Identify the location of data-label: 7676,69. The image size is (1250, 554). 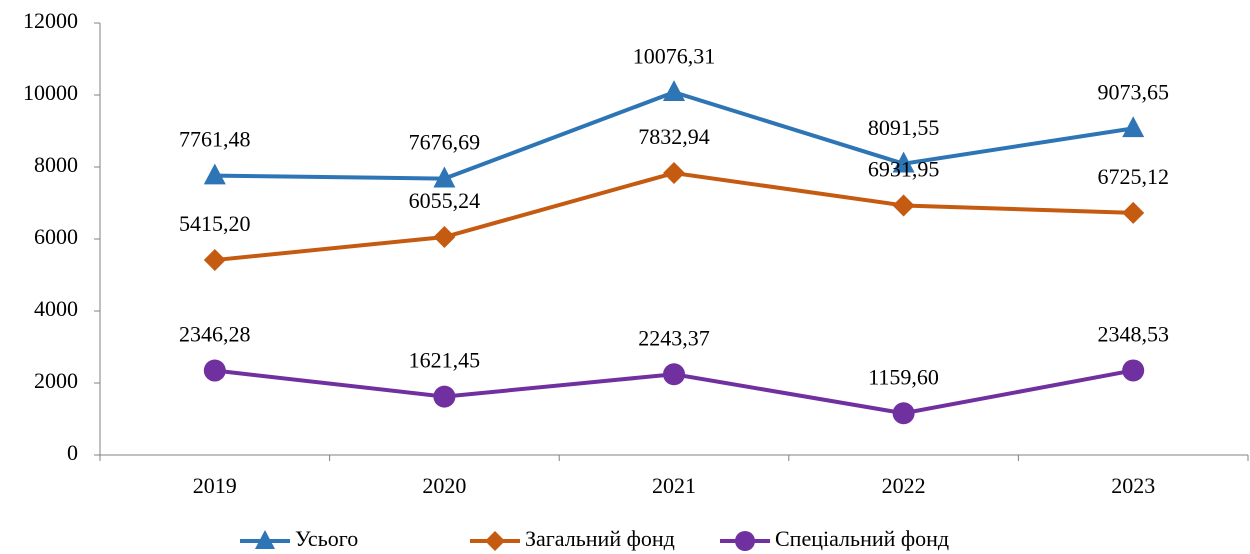
(445, 142).